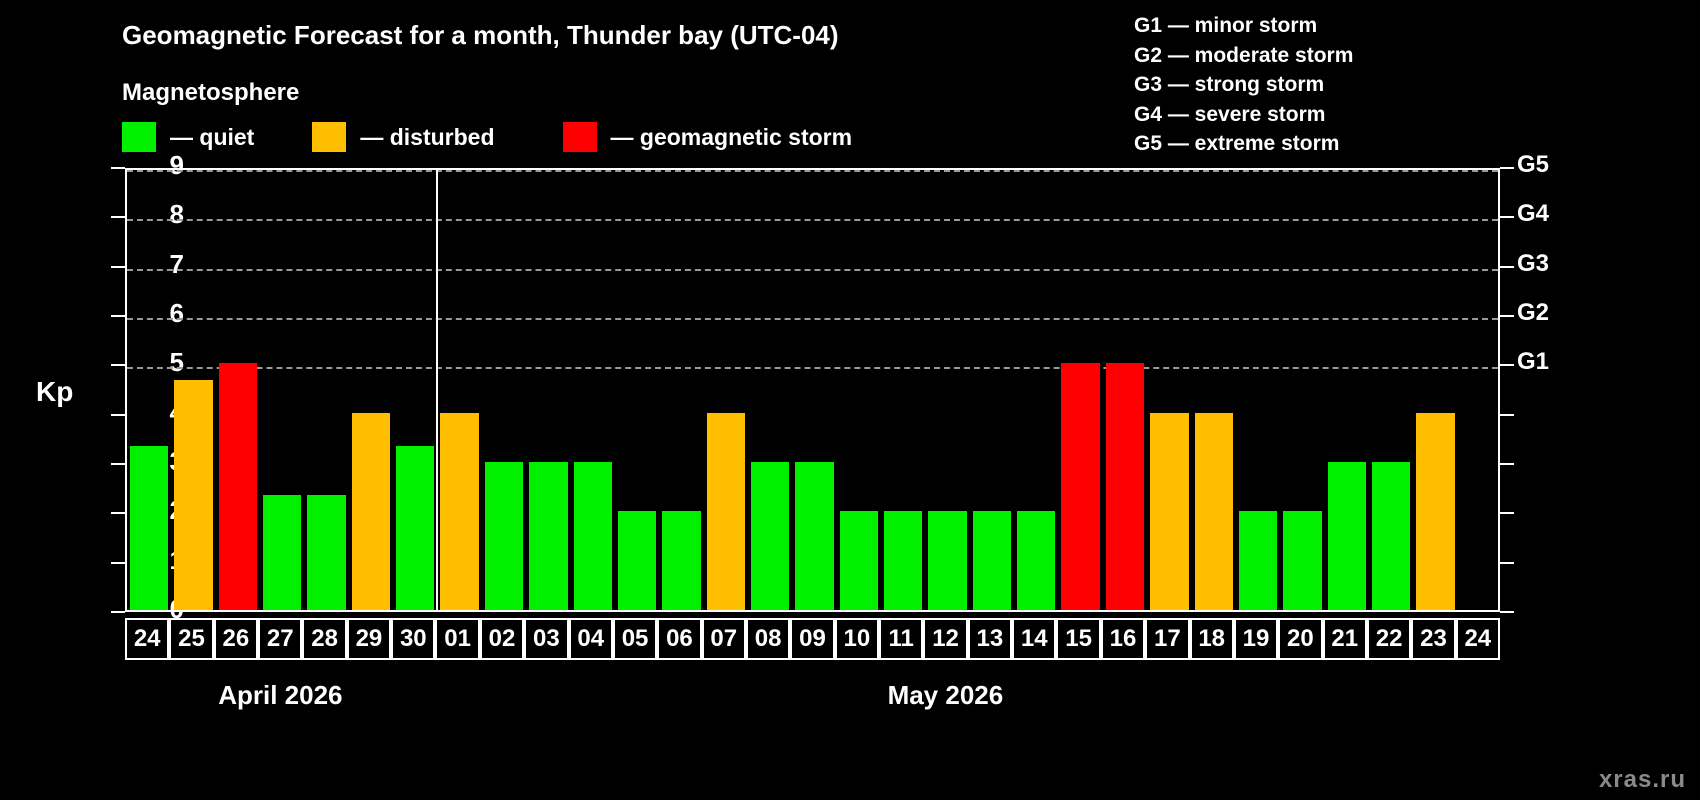 This screenshot has width=1700, height=800. I want to click on y-axis-title: Kp, so click(55, 391).